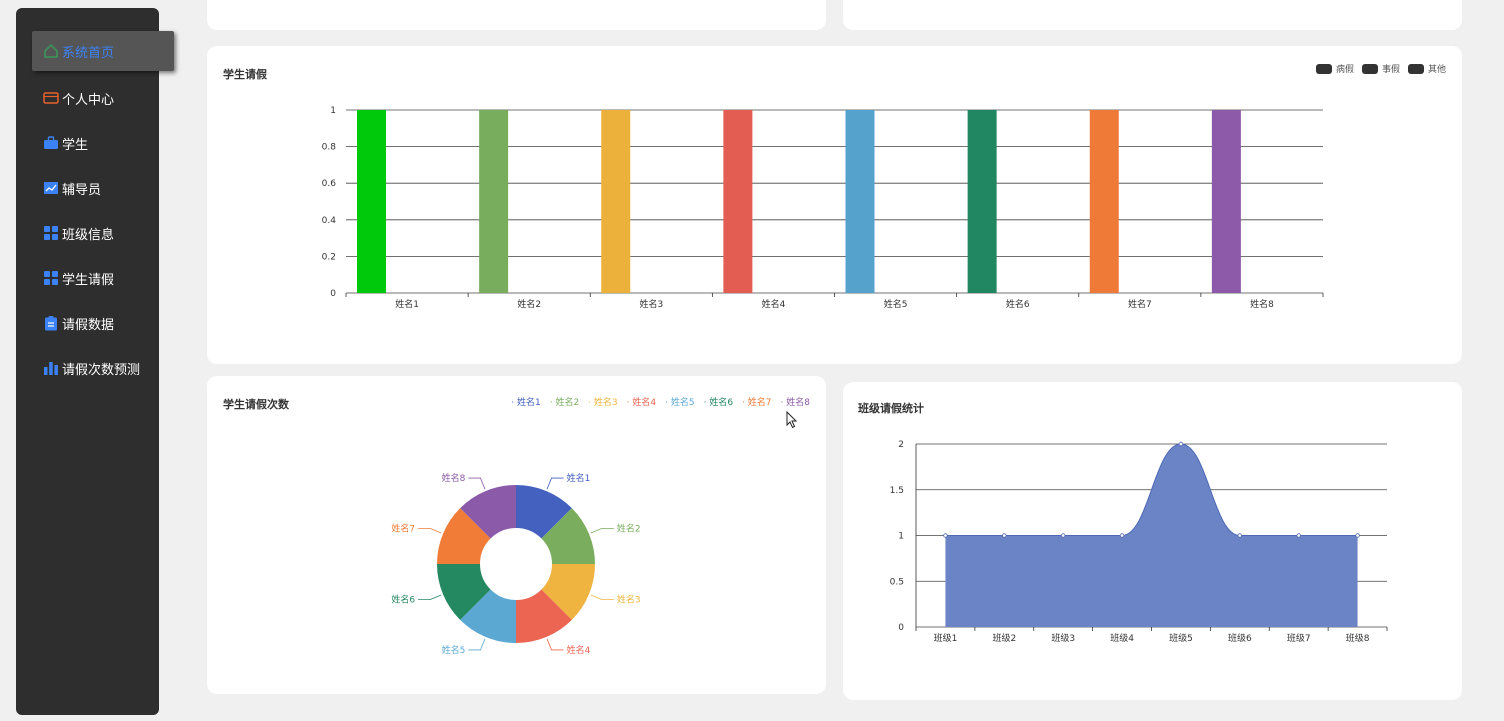 The width and height of the screenshot is (1504, 721). I want to click on area-line, so click(1151, 489).